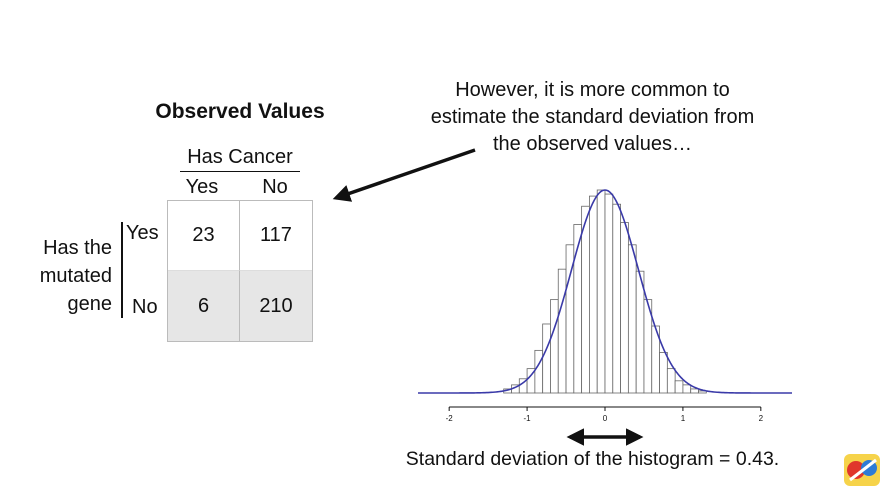 Image resolution: width=888 pixels, height=500 pixels. Describe the element at coordinates (204, 306) in the screenshot. I see `table-cell: 6` at that location.